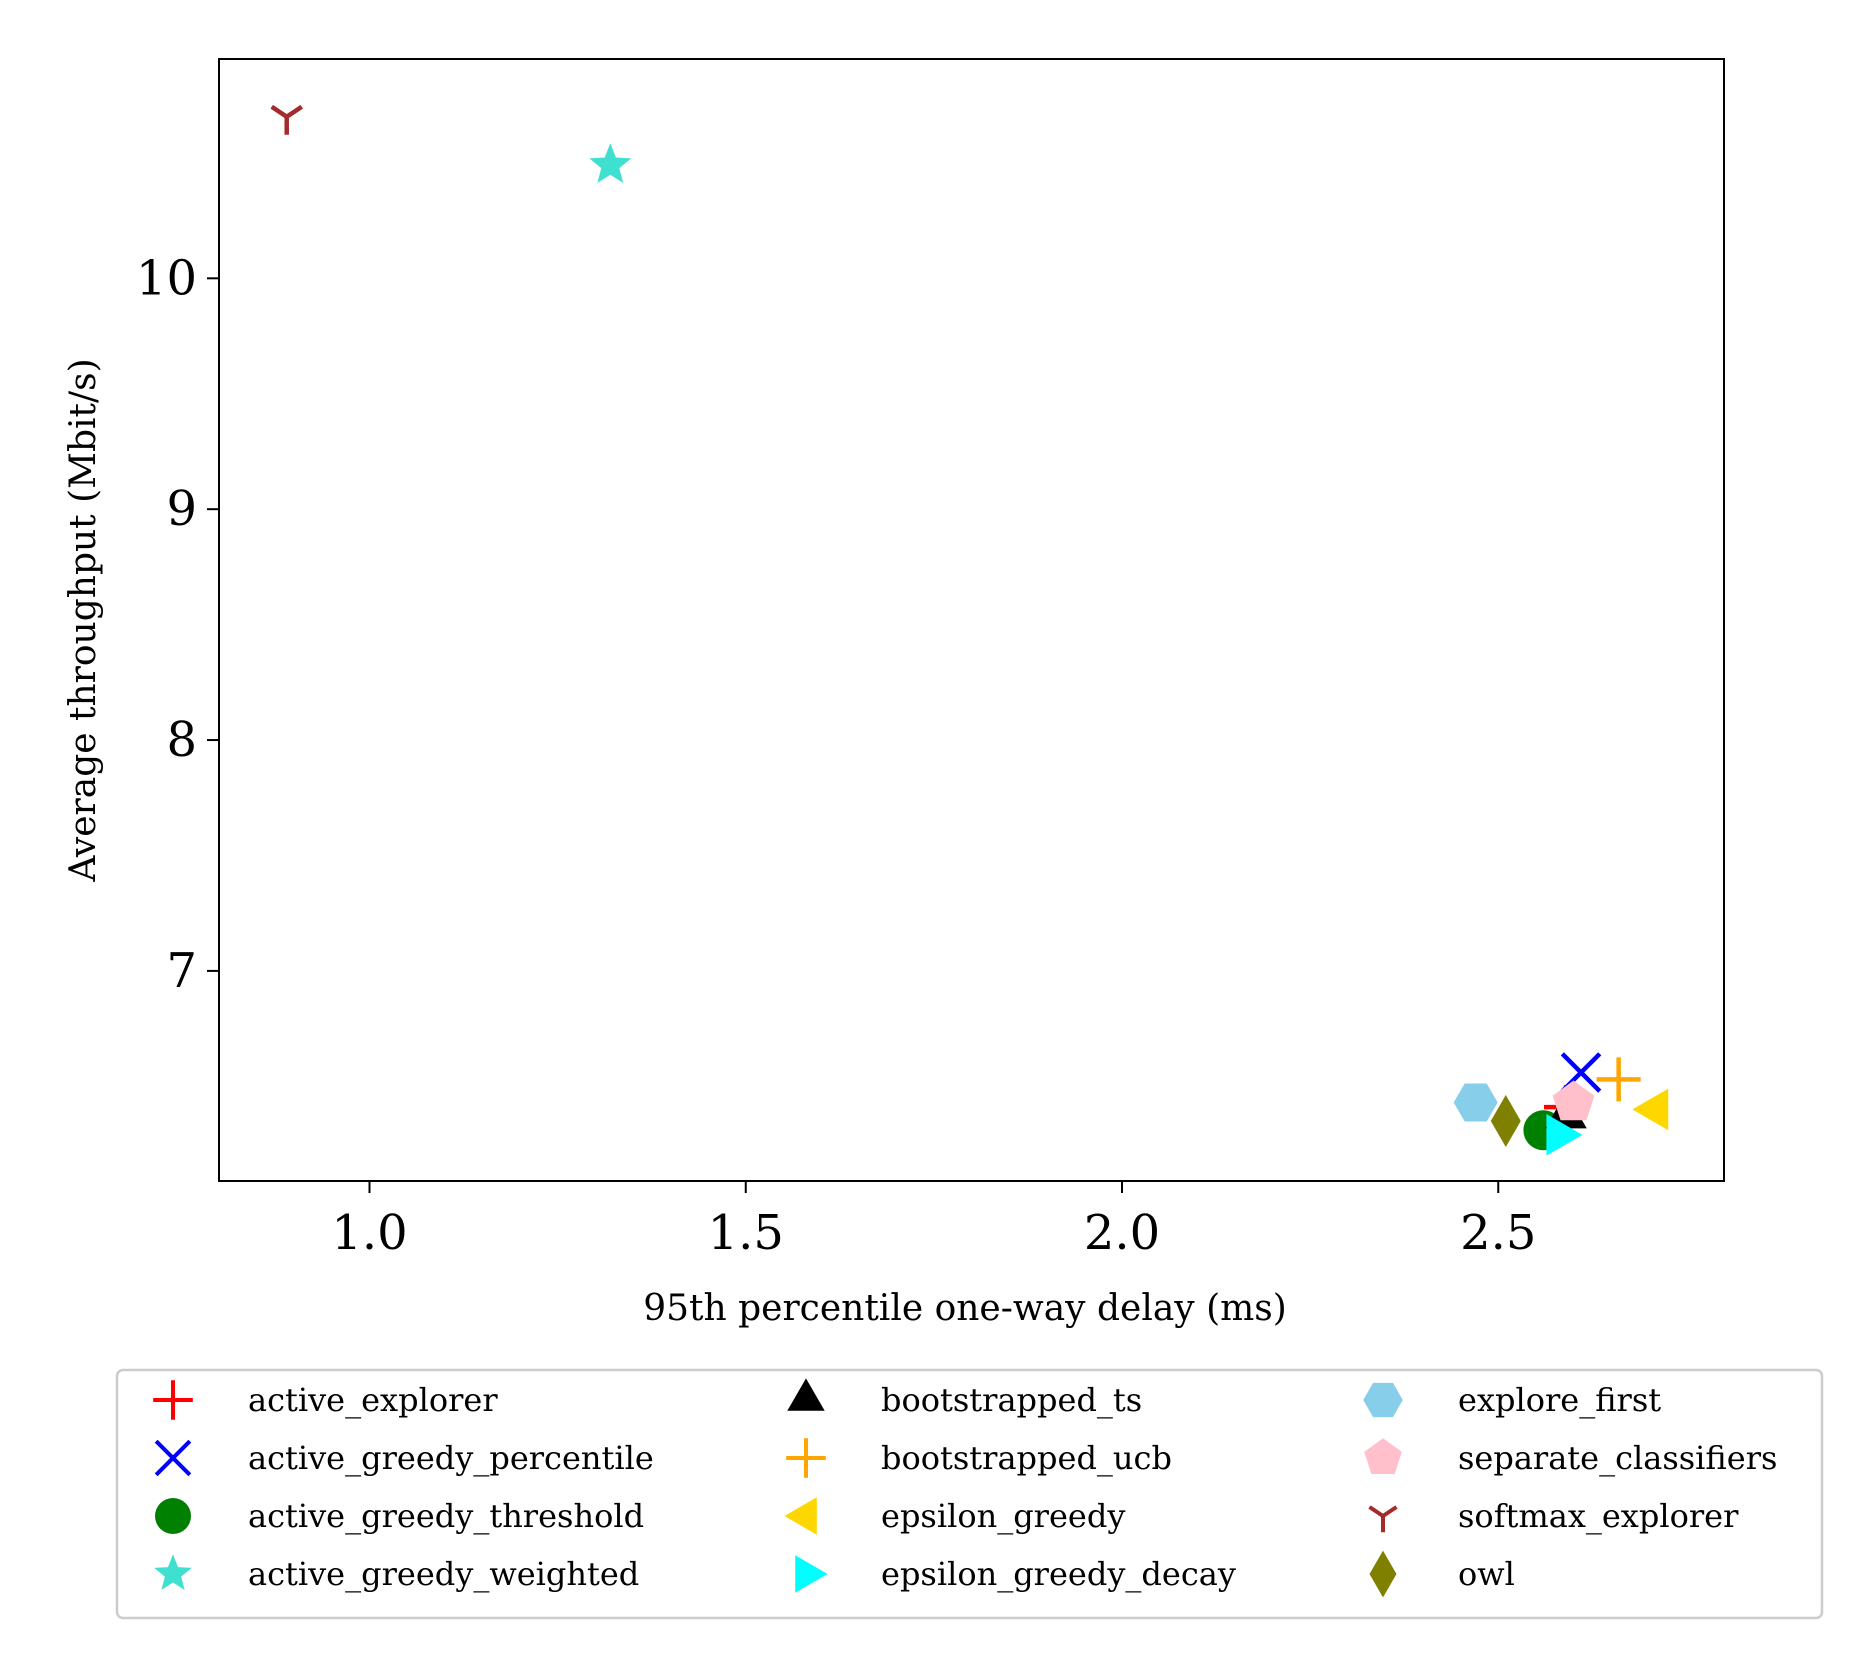 This screenshot has height=1660, width=1865. What do you see at coordinates (446, 1516) in the screenshot?
I see `legend-label: active_greedy_threshold` at bounding box center [446, 1516].